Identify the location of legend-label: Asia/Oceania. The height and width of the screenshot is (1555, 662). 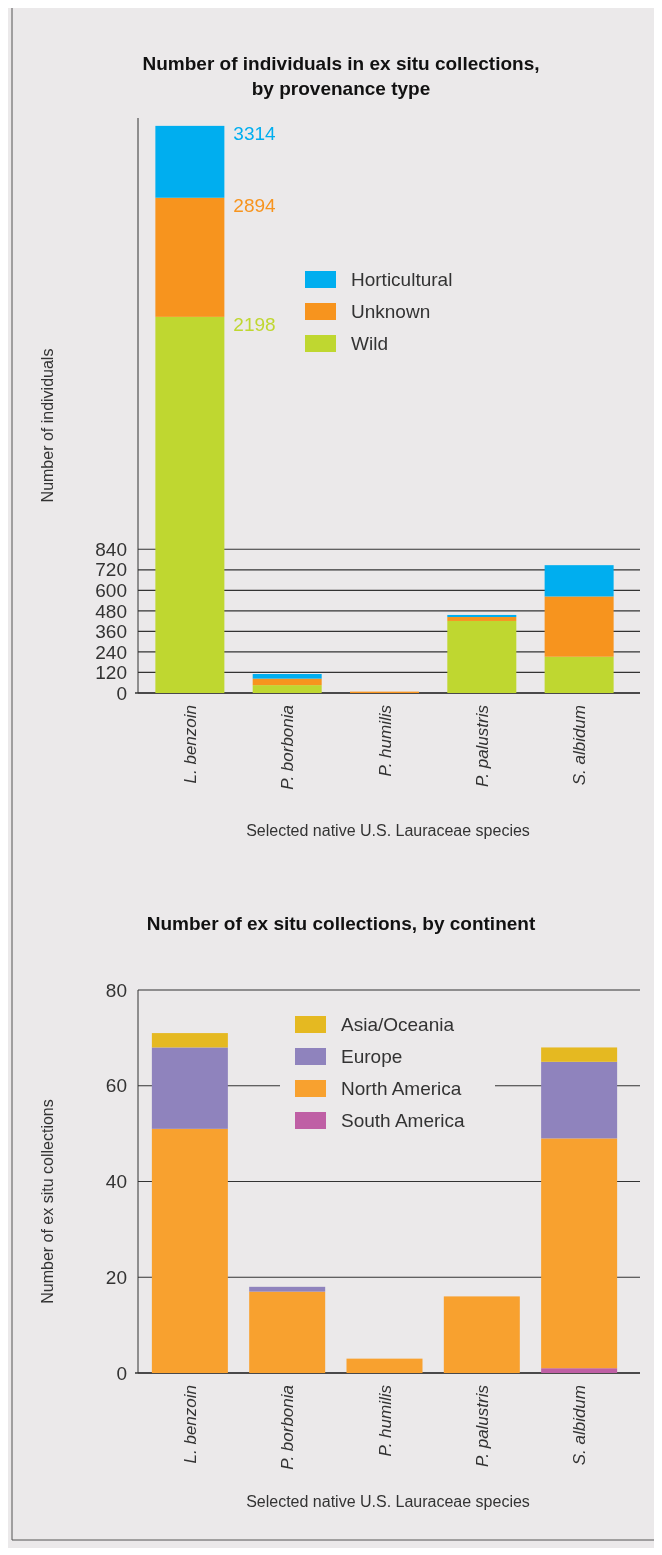
(398, 1024).